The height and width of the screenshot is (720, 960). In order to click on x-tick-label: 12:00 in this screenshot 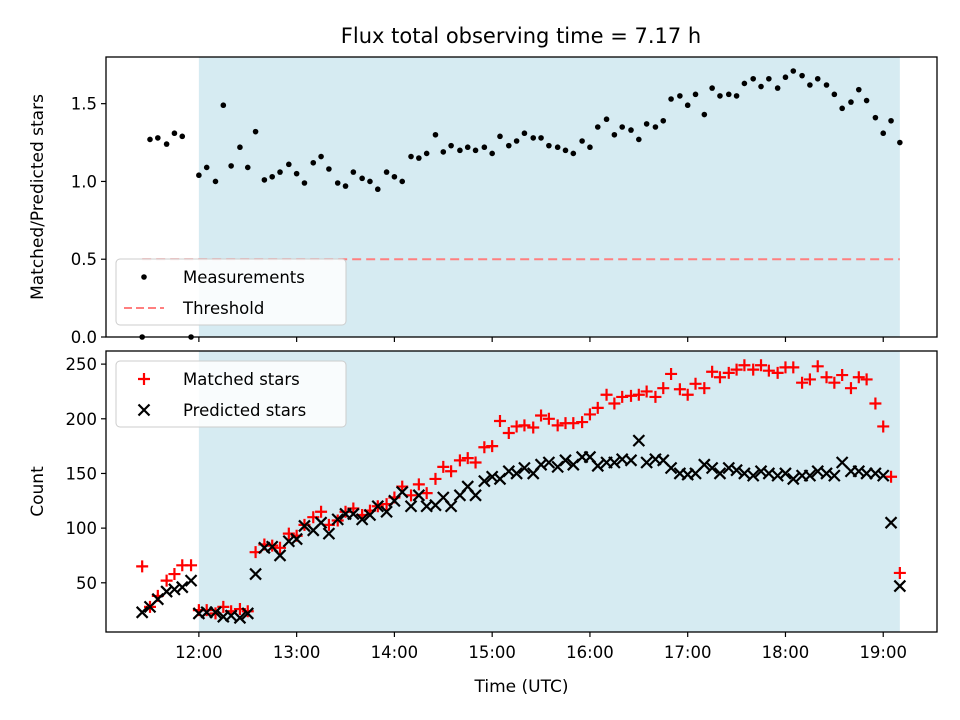, I will do `click(199, 652)`.